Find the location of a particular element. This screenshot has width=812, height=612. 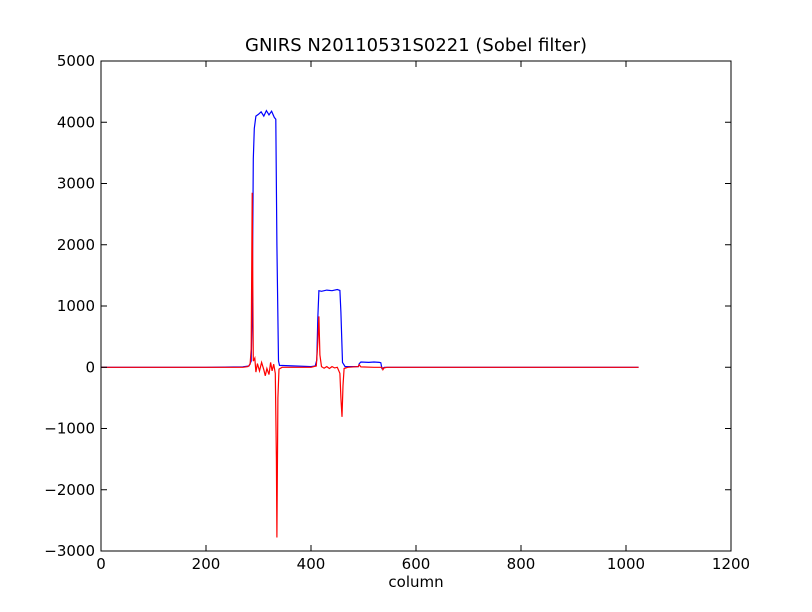

y-tick-label: −1000 is located at coordinates (69, 429).